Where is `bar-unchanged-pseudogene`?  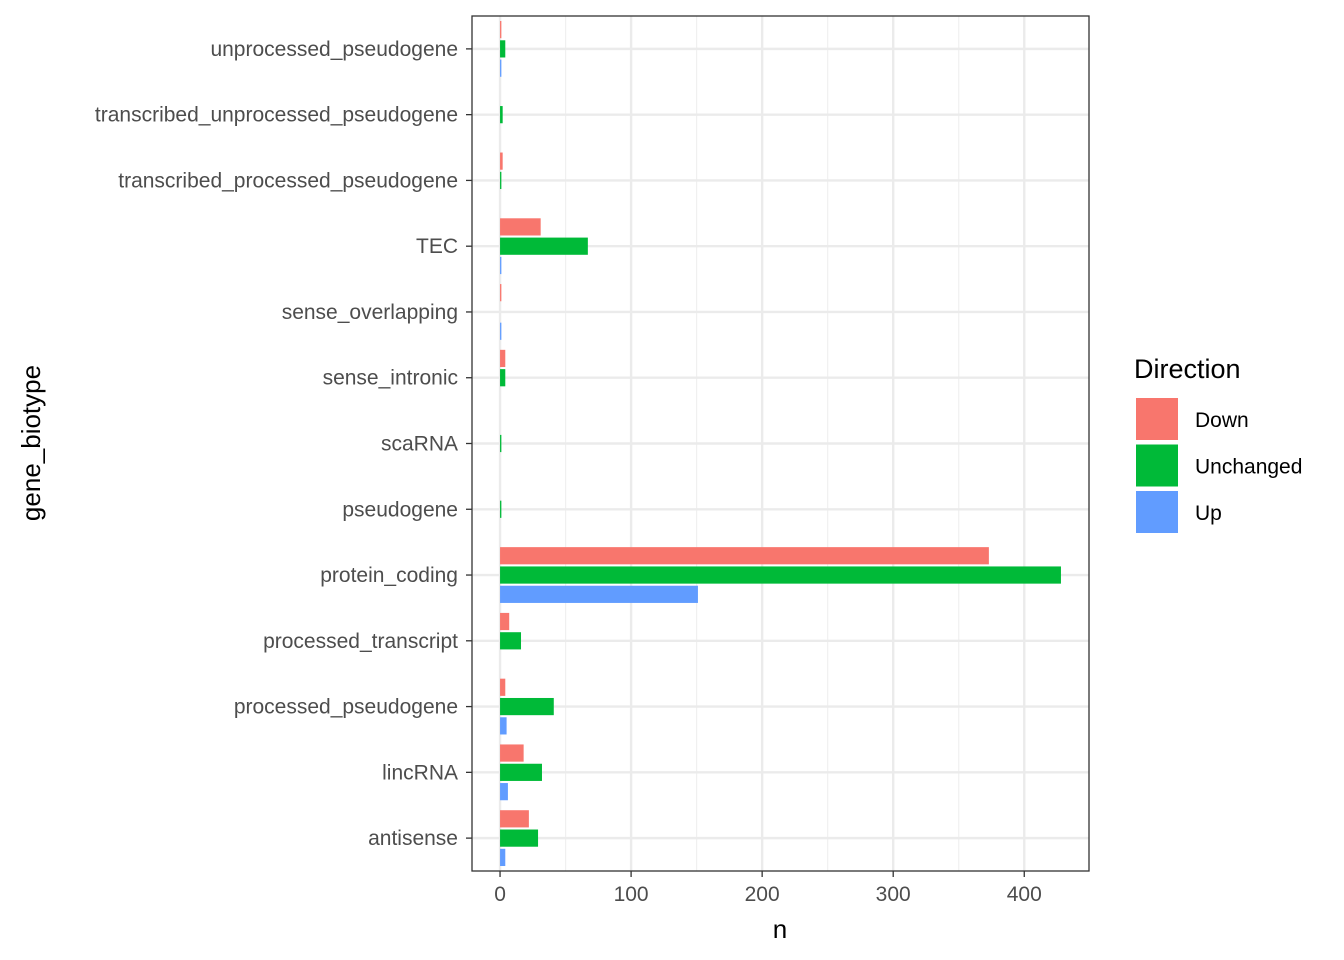
bar-unchanged-pseudogene is located at coordinates (501, 509).